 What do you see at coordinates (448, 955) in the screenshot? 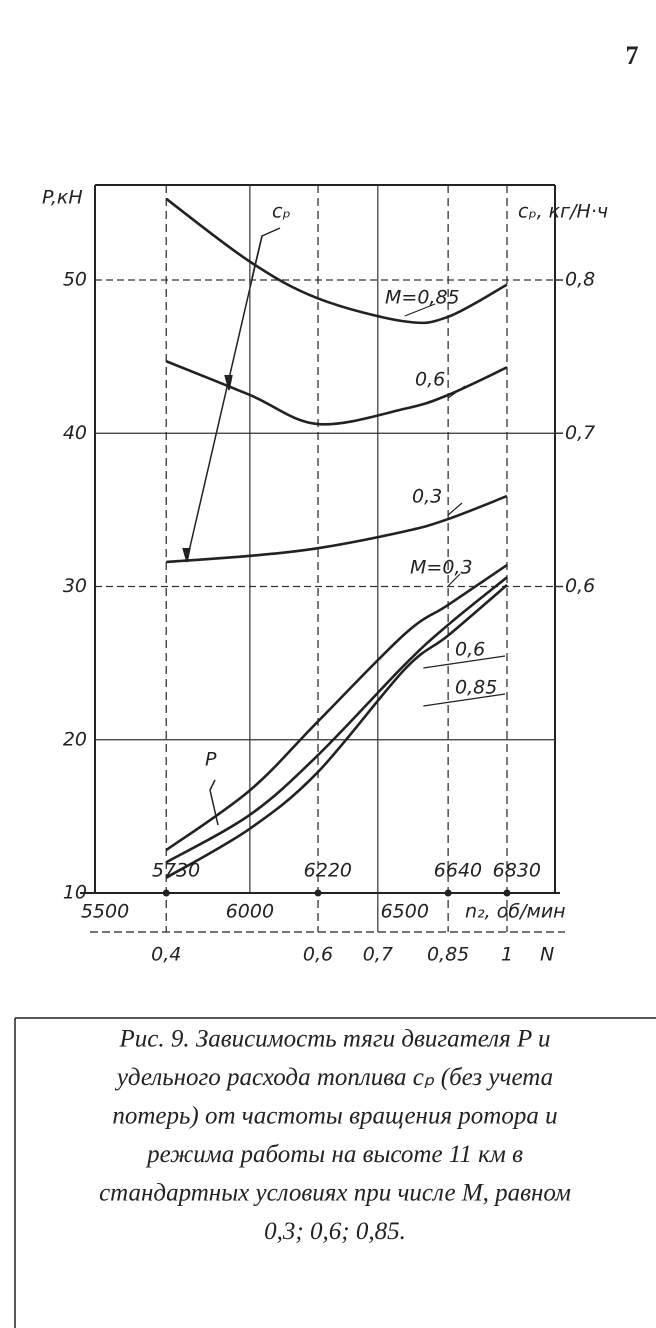
I see `secondary-tick-label: 0,85` at bounding box center [448, 955].